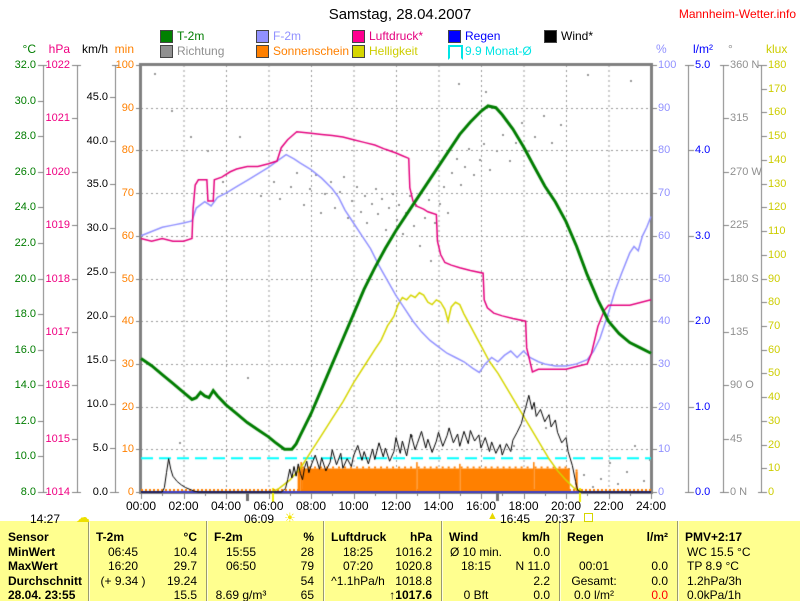  Describe the element at coordinates (774, 468) in the screenshot. I see `axis-tick-klux: 10` at that location.